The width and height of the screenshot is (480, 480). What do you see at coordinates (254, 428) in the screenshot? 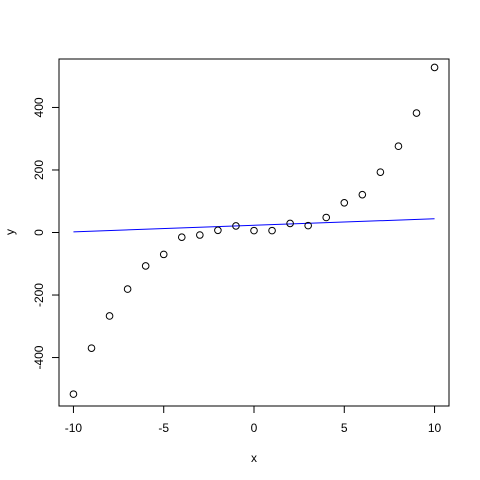
I see `x-tick-label: 0` at bounding box center [254, 428].